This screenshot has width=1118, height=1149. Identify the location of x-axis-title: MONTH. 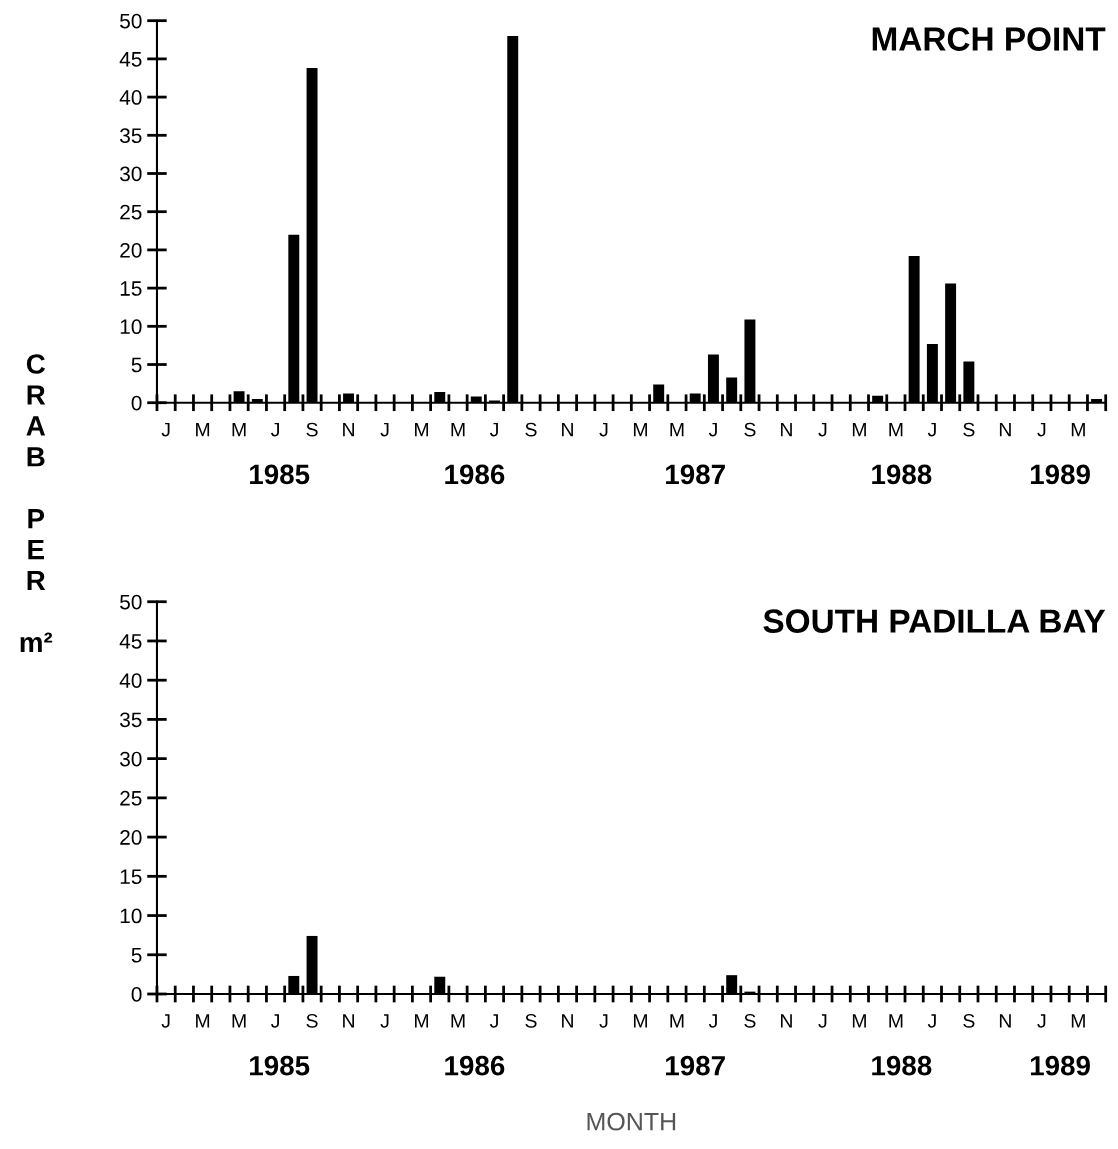
(631, 1121).